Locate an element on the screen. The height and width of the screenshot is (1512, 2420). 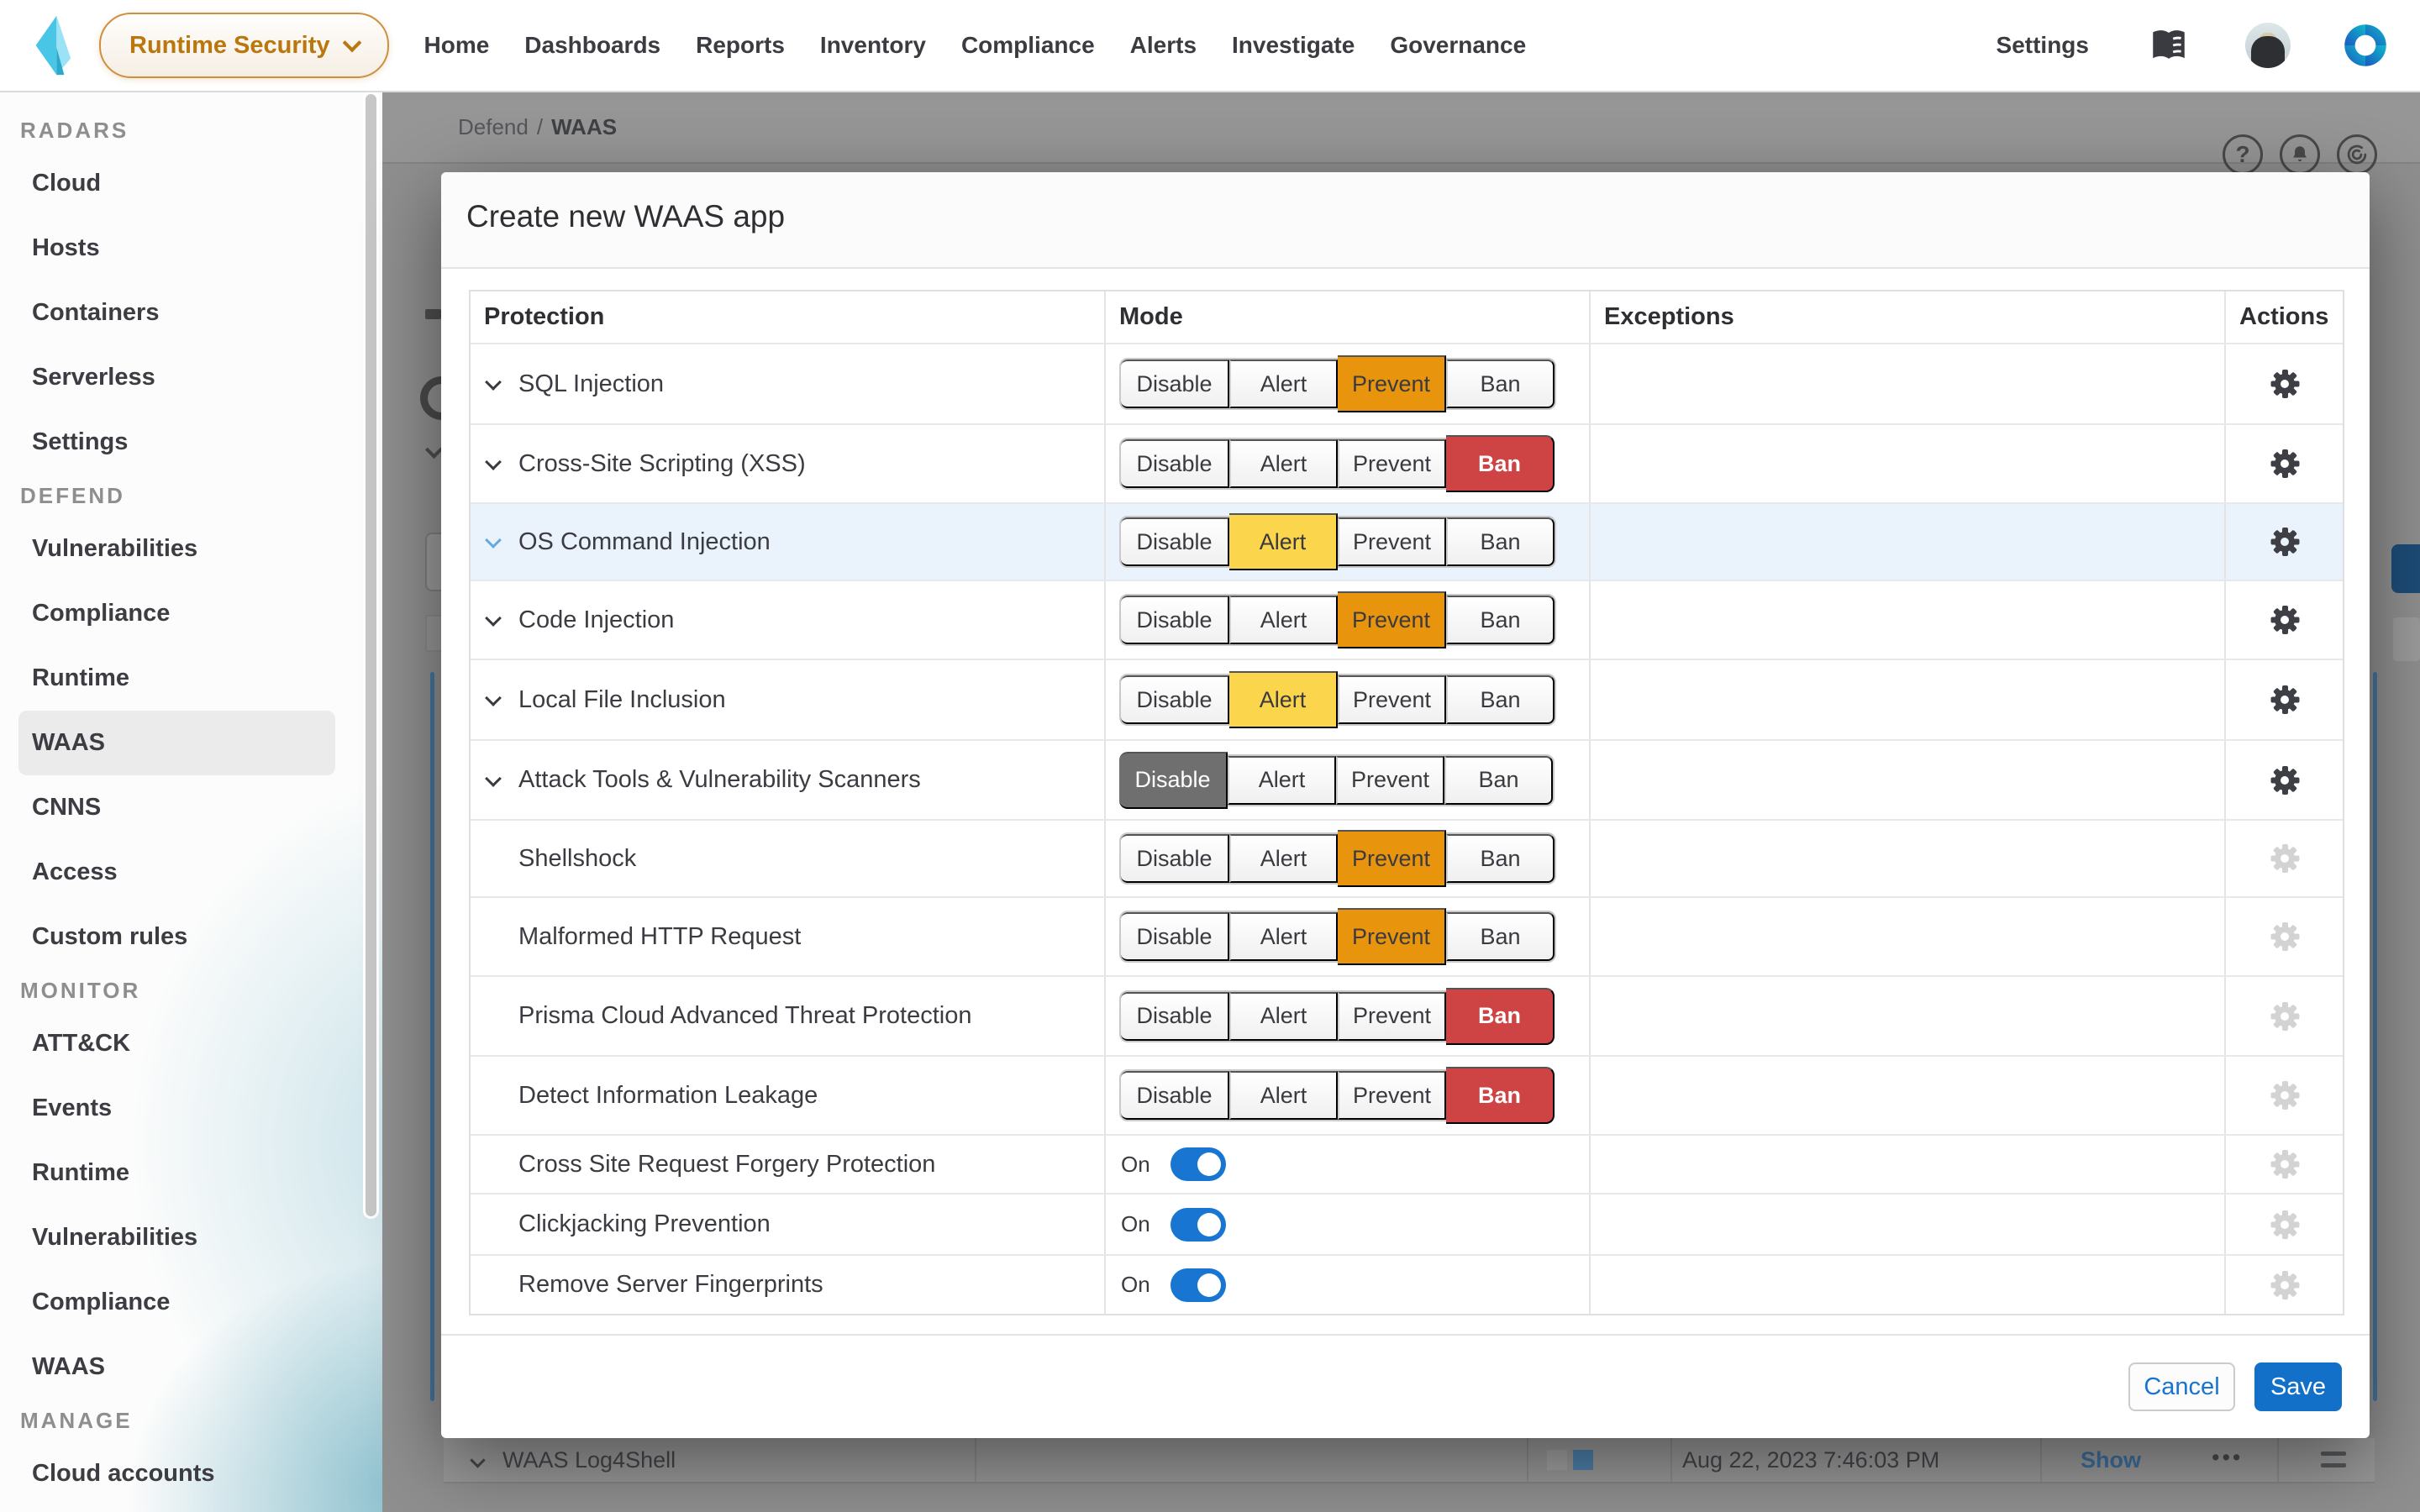
nav-item-compliance: Compliance is located at coordinates (1027, 45).